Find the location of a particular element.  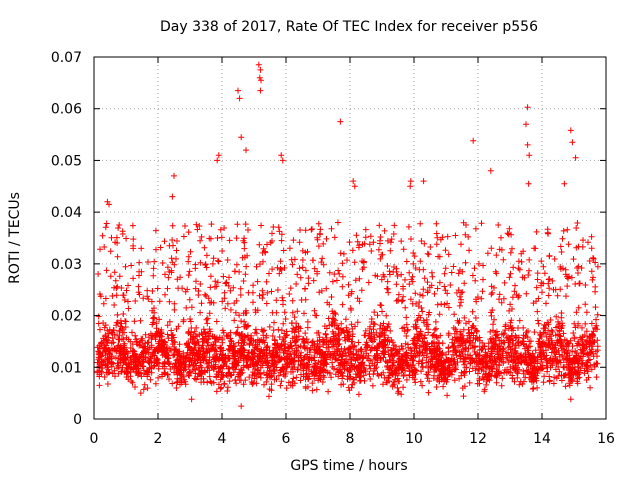

y-tick-label: 0.04 is located at coordinates (66, 213).